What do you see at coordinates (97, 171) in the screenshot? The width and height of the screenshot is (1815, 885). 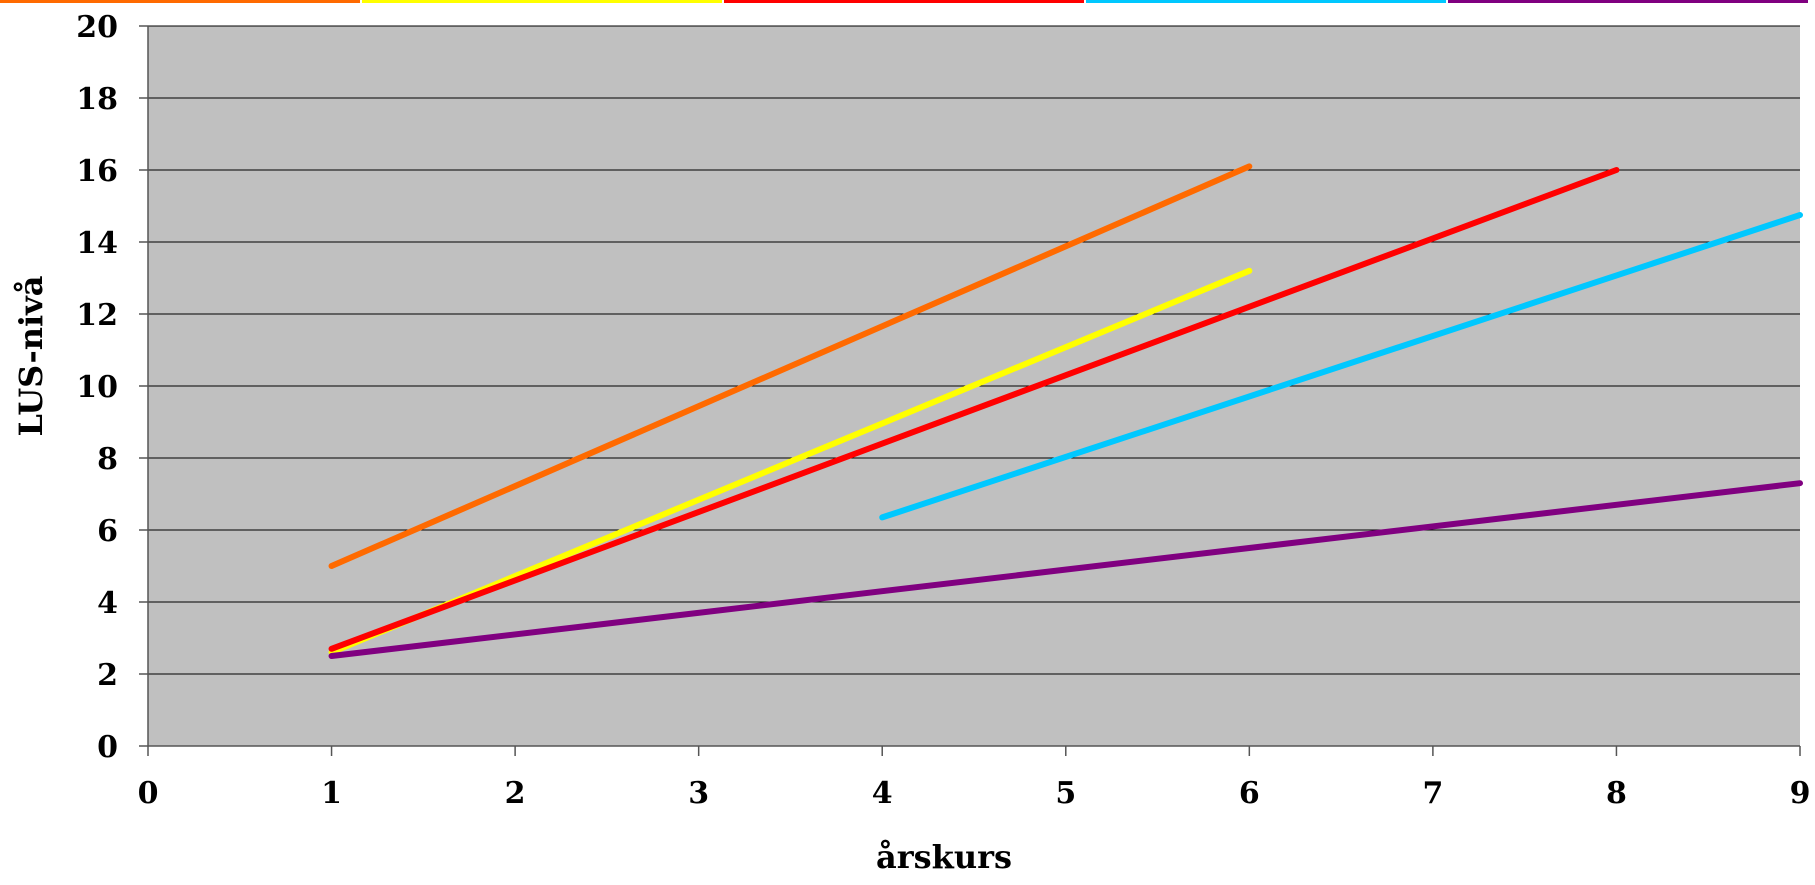 I see `y-tick-label: 16` at bounding box center [97, 171].